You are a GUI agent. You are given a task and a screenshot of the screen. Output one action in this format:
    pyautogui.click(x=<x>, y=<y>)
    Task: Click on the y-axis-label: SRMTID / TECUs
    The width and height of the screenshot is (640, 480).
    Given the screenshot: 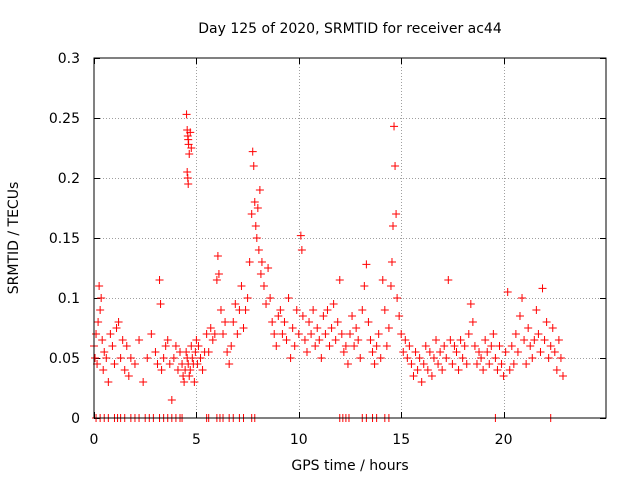 What is the action you would take?
    pyautogui.click(x=14, y=238)
    